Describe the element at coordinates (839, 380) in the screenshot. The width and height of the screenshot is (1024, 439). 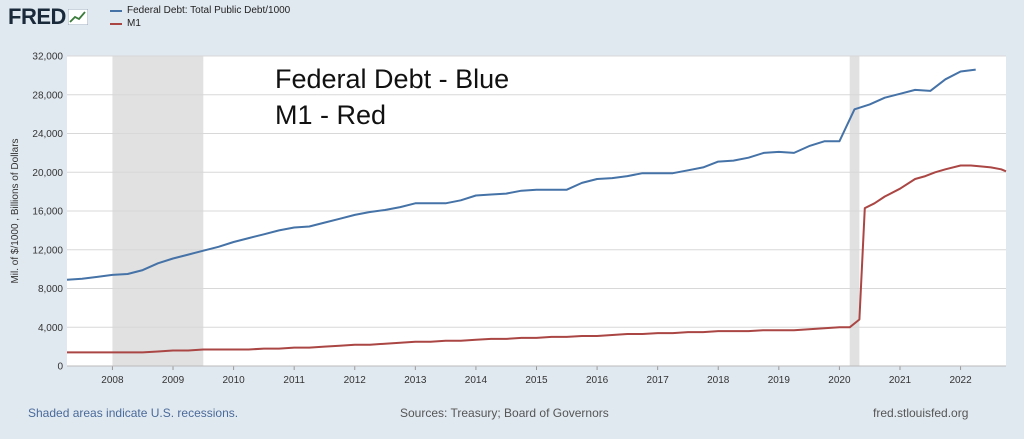
I see `x-tick-label: 2020` at that location.